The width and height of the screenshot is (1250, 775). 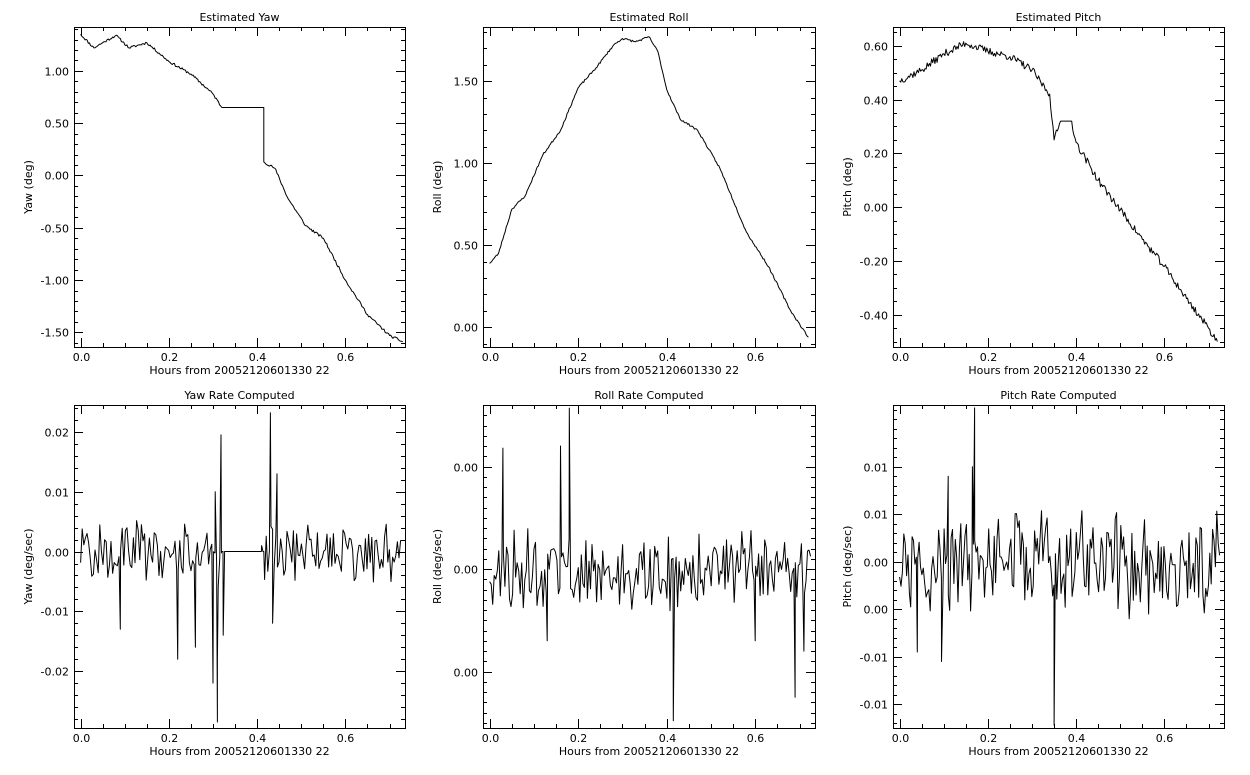 I want to click on yaw-rate-computed-y-tick-label: 0.00, so click(x=57, y=553).